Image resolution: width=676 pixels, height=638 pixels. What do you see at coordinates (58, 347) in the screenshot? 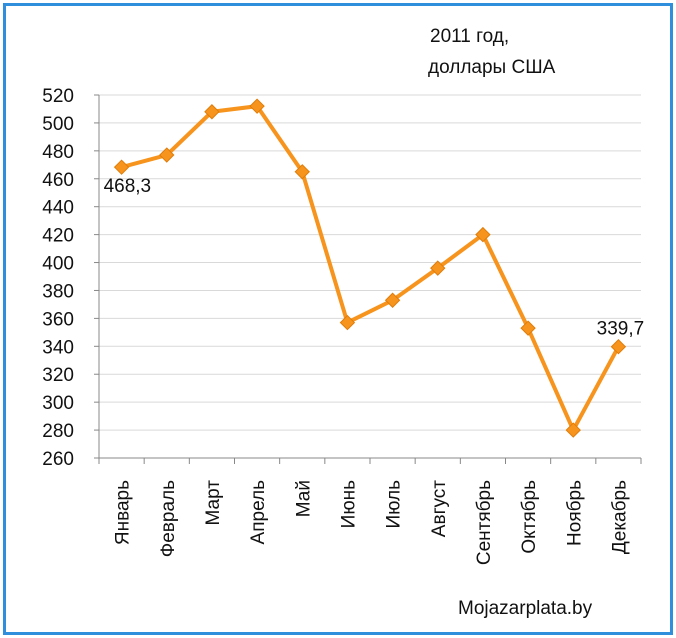
I see `y-tick-label: 340` at bounding box center [58, 347].